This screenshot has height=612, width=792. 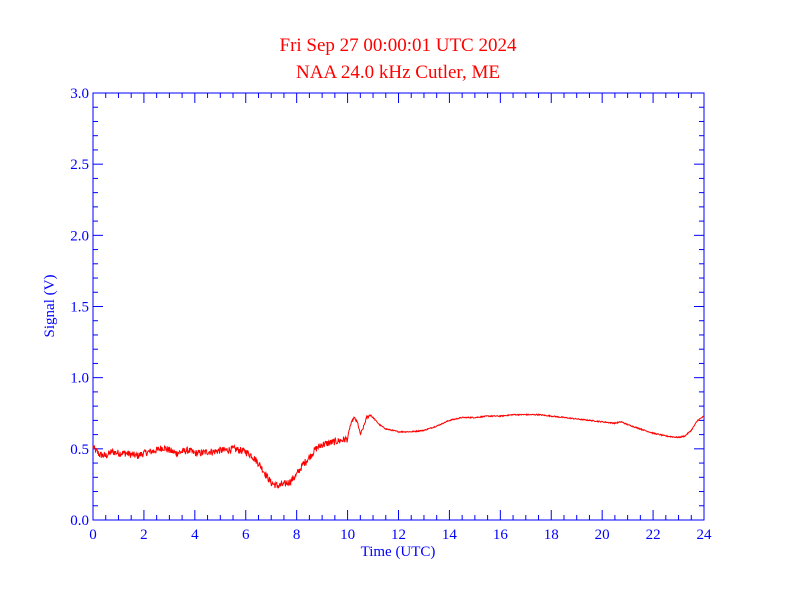 What do you see at coordinates (501, 535) in the screenshot?
I see `x-tick-label: 16` at bounding box center [501, 535].